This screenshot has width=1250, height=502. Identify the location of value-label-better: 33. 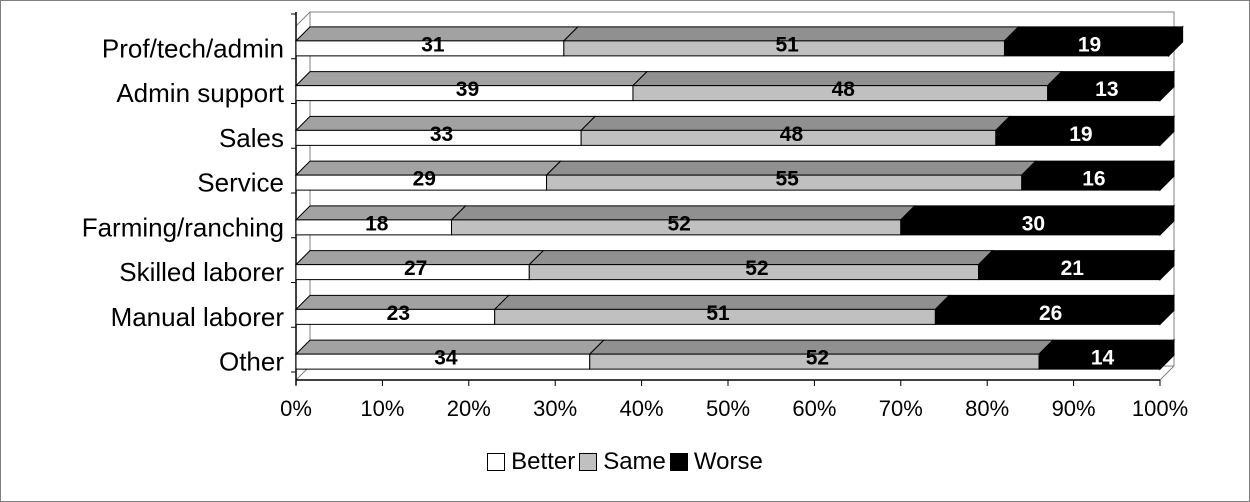
(441, 134).